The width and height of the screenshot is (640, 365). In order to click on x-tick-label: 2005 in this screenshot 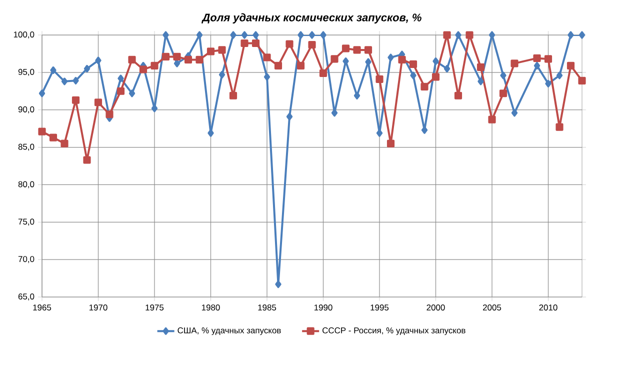, I will do `click(492, 307)`.